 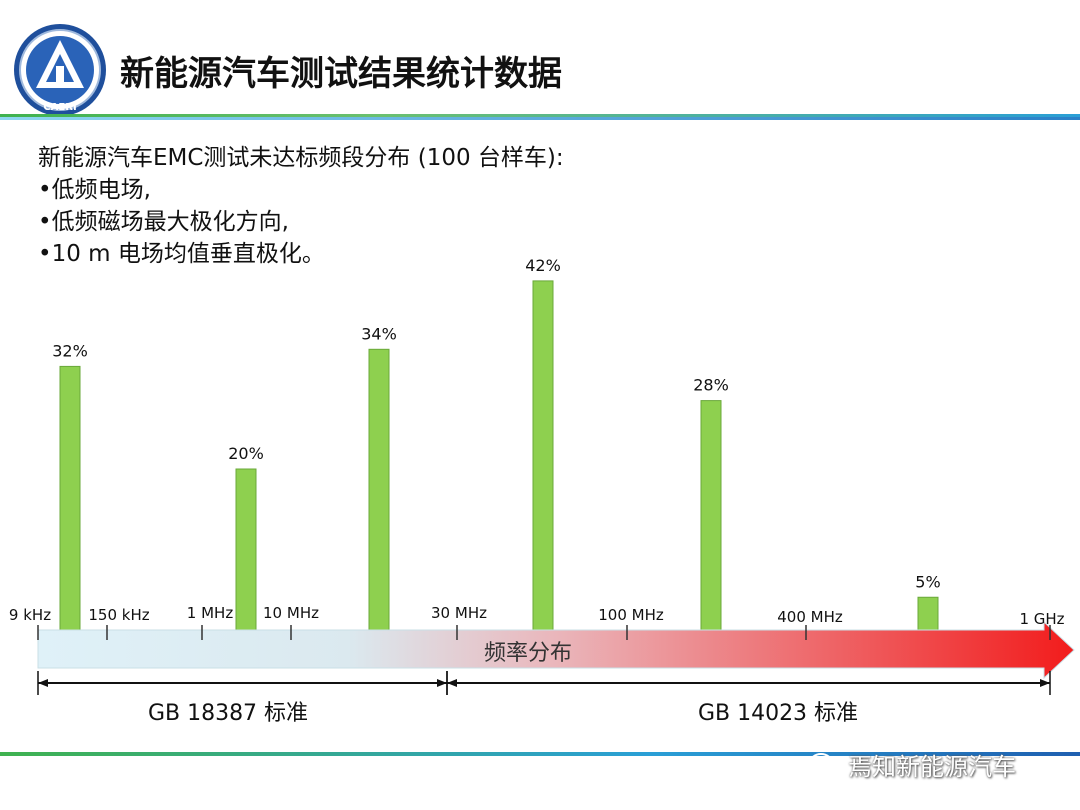 What do you see at coordinates (291, 613) in the screenshot?
I see `x-tick-label: 10 MHz` at bounding box center [291, 613].